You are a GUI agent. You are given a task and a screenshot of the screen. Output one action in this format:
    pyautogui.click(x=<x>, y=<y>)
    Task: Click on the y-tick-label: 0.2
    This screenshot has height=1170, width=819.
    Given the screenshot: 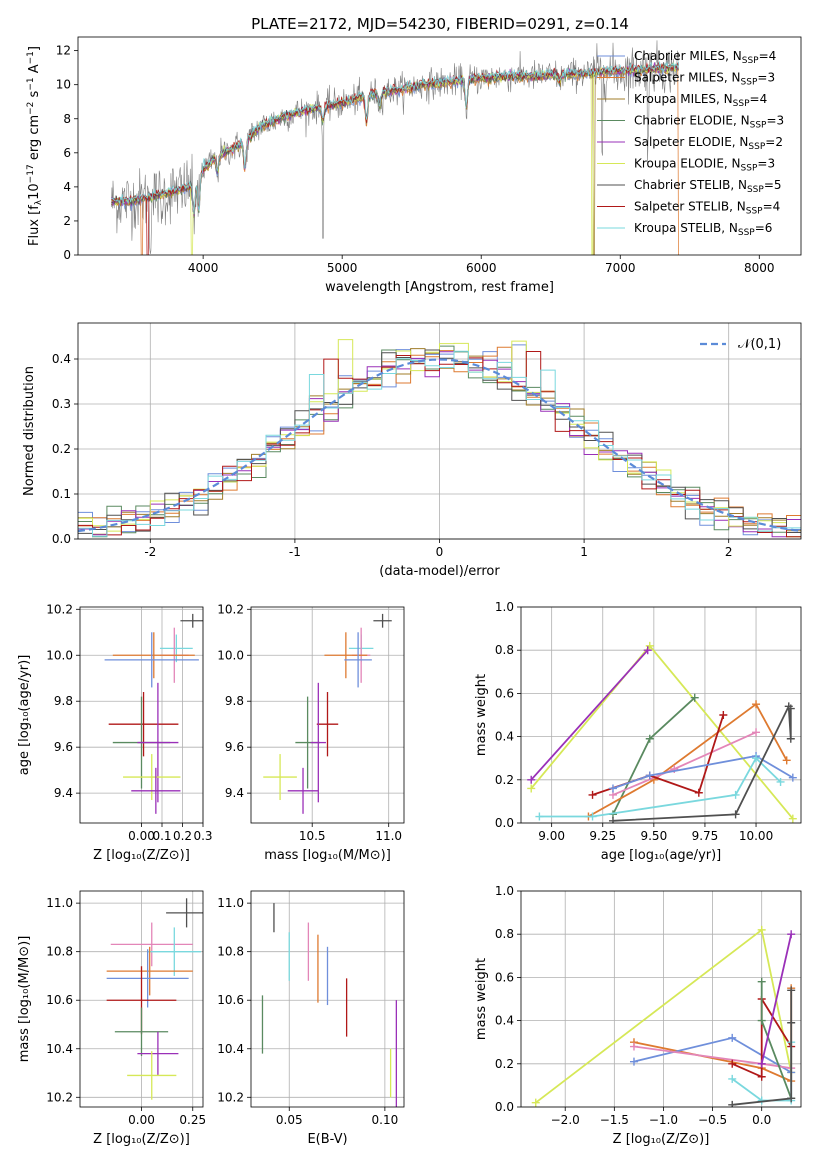 What is the action you would take?
    pyautogui.click(x=61, y=449)
    